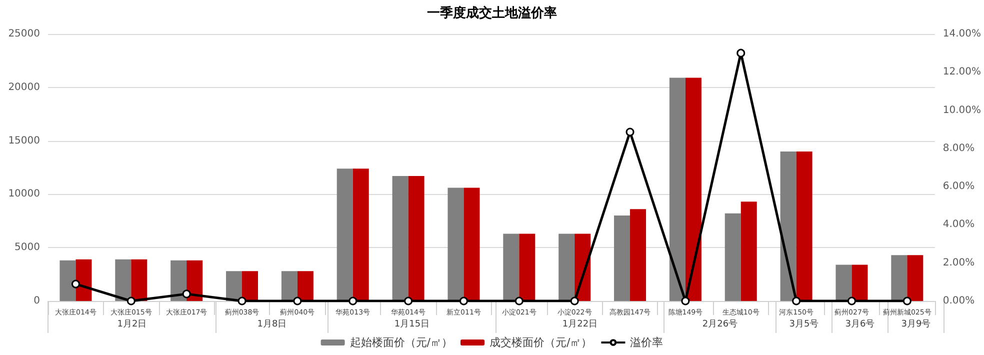 The image size is (984, 355). Describe the element at coordinates (958, 301) in the screenshot. I see `y2-tick-label: 0.00%` at that location.